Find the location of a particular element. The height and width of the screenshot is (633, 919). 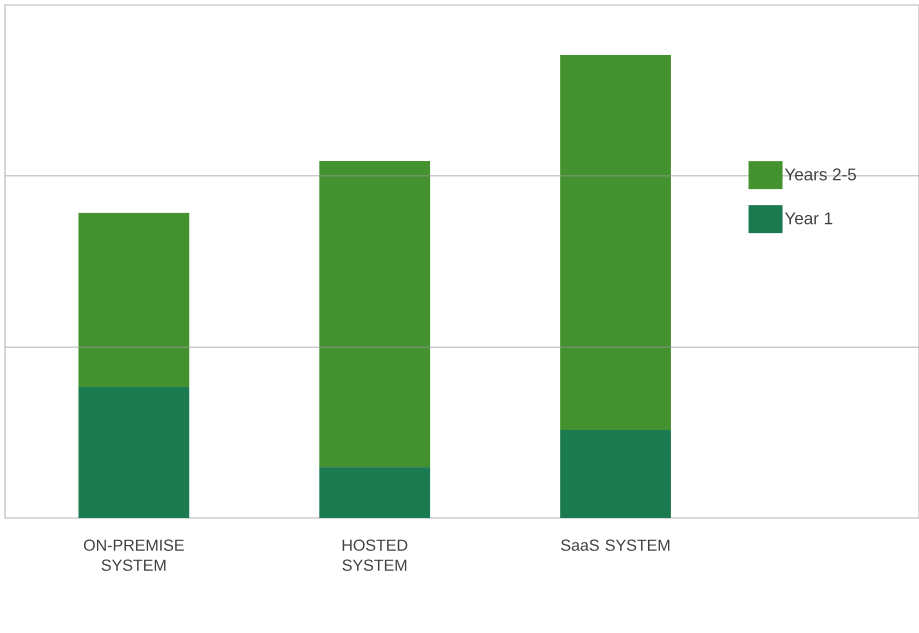

legend-label: Year 1 is located at coordinates (808, 218).